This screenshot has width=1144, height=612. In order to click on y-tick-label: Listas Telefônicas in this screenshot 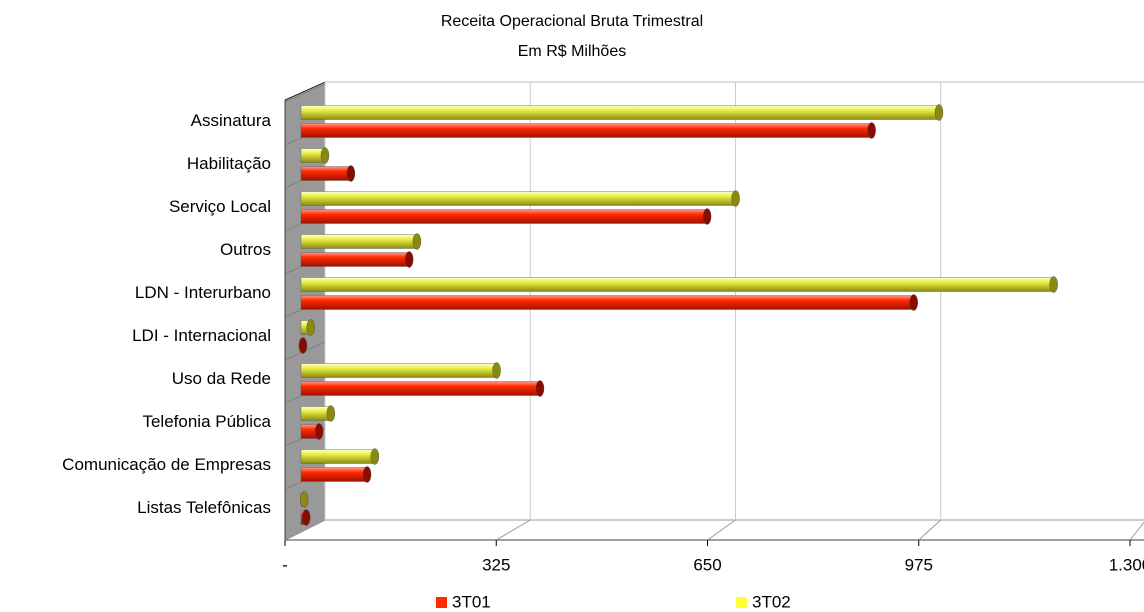, I will do `click(204, 507)`.